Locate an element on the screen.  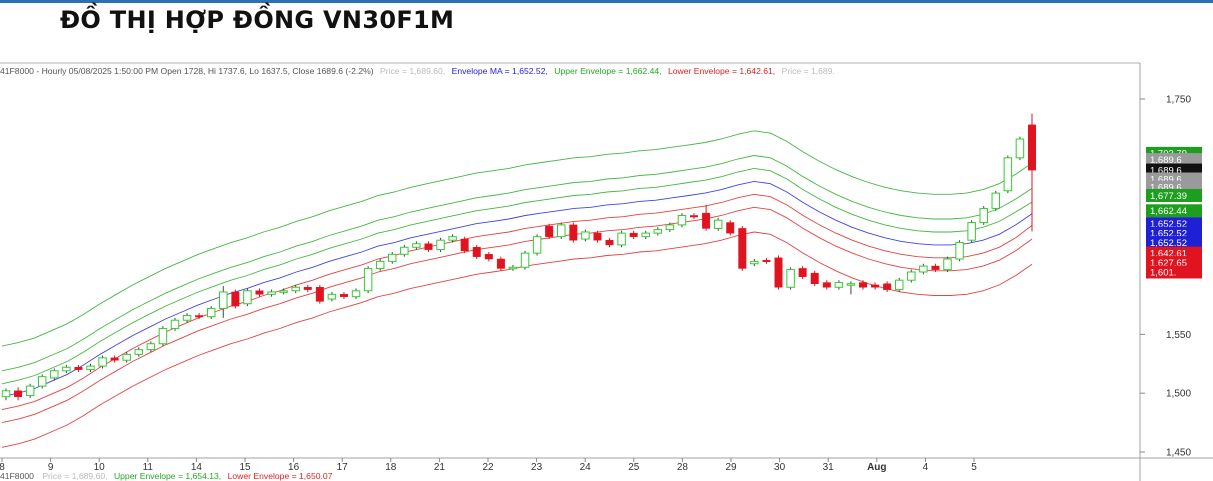
y-axis: 1,750 1,550 1,500 1,450 is located at coordinates (1165, 277).